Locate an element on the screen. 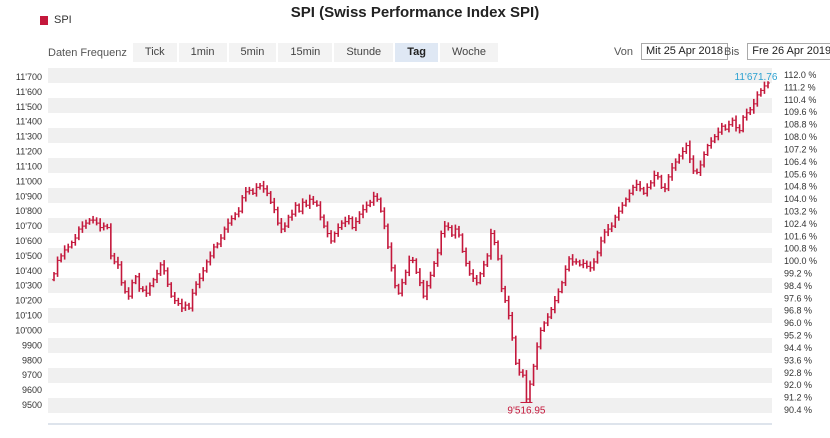  y-tick-label: 11'200 is located at coordinates (29, 152).